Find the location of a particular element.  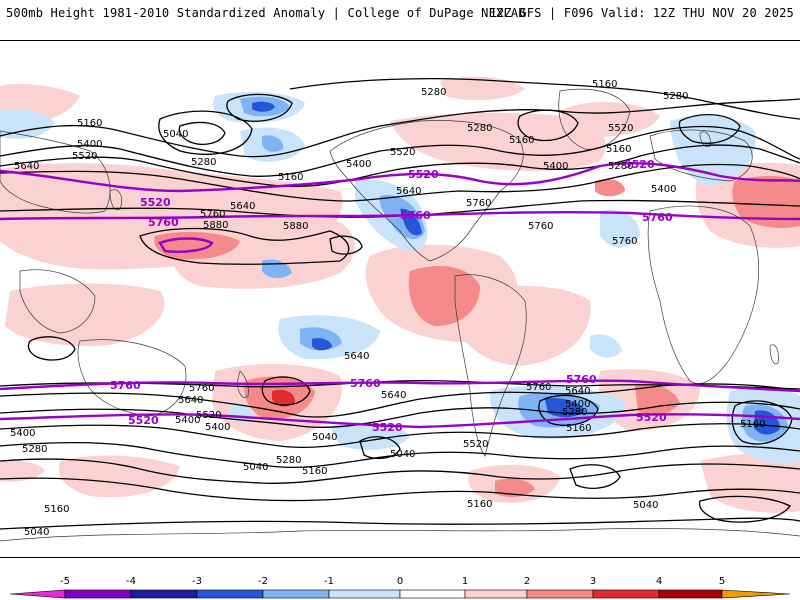

colorbar-tick: -5 is located at coordinates (65, 581).